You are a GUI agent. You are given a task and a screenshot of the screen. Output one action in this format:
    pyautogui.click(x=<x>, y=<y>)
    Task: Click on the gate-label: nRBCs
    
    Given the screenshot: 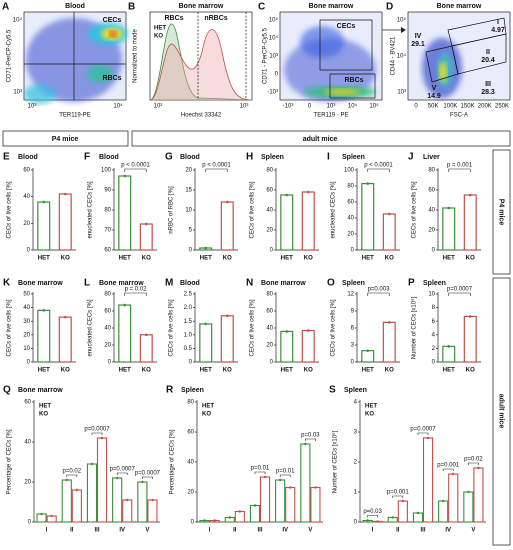 What is the action you would take?
    pyautogui.click(x=215, y=18)
    